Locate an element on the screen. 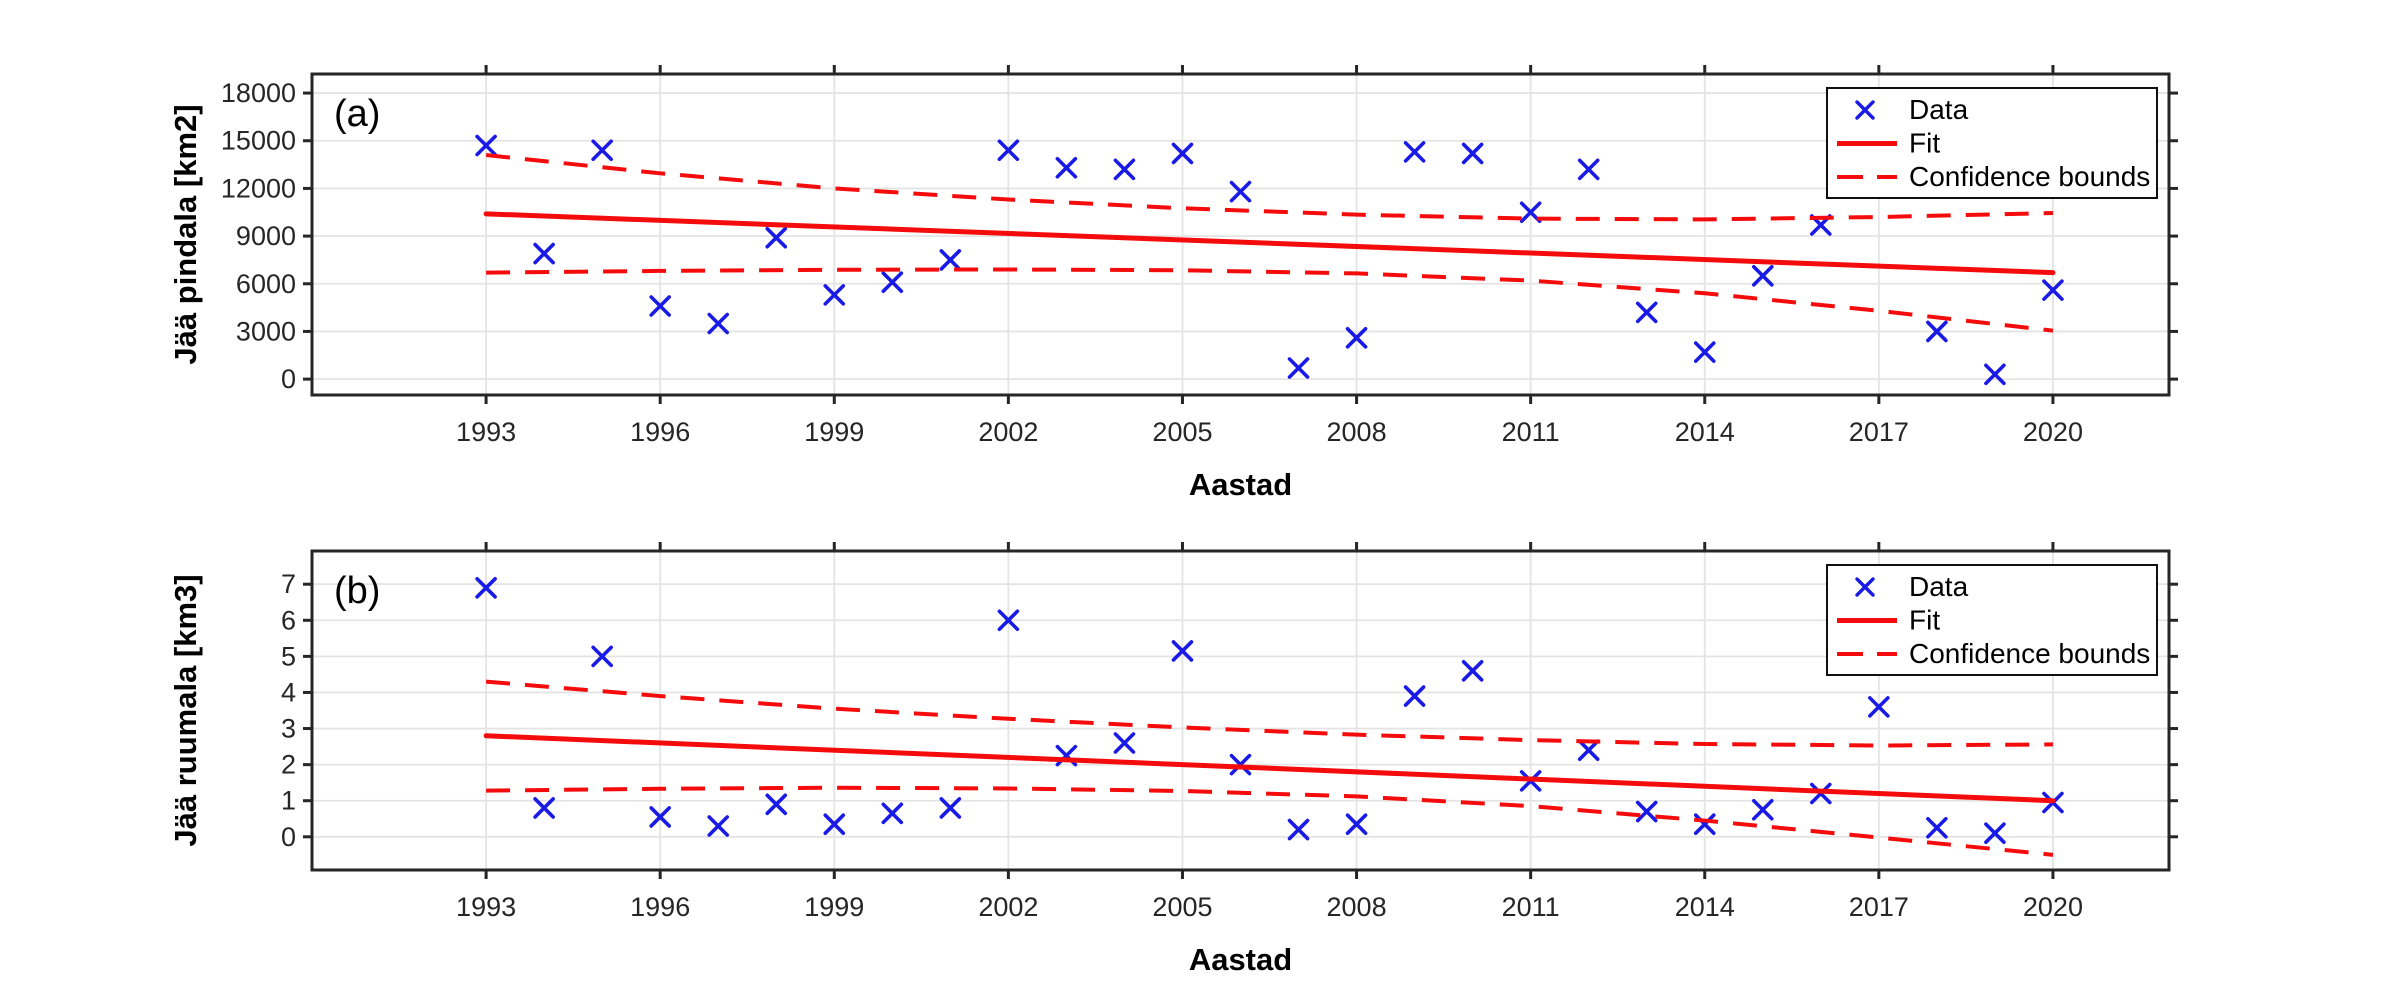 The width and height of the screenshot is (2400, 1000). x-tick-label: 2008 is located at coordinates (1357, 432).